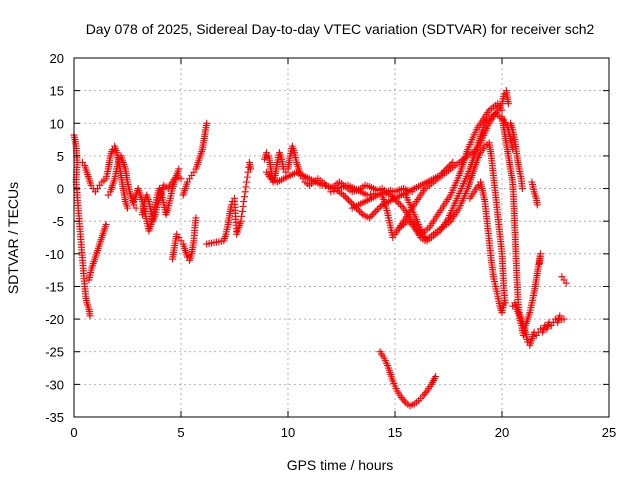  What do you see at coordinates (502, 432) in the screenshot?
I see `x-tick-label: 20` at bounding box center [502, 432].